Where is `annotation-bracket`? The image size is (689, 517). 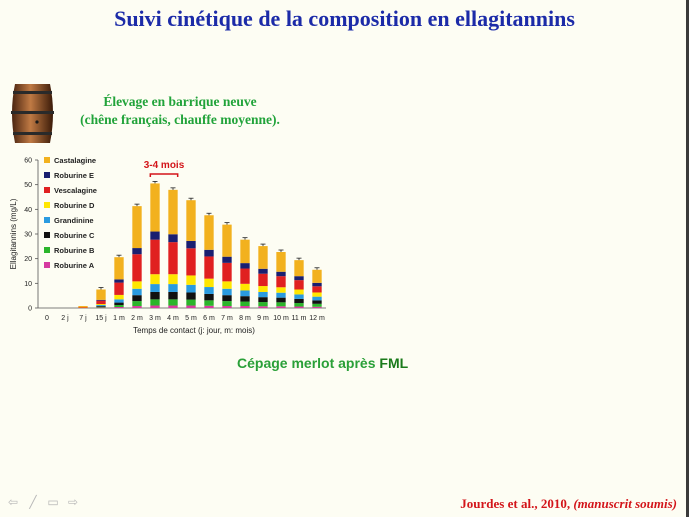 annotation-bracket is located at coordinates (164, 175).